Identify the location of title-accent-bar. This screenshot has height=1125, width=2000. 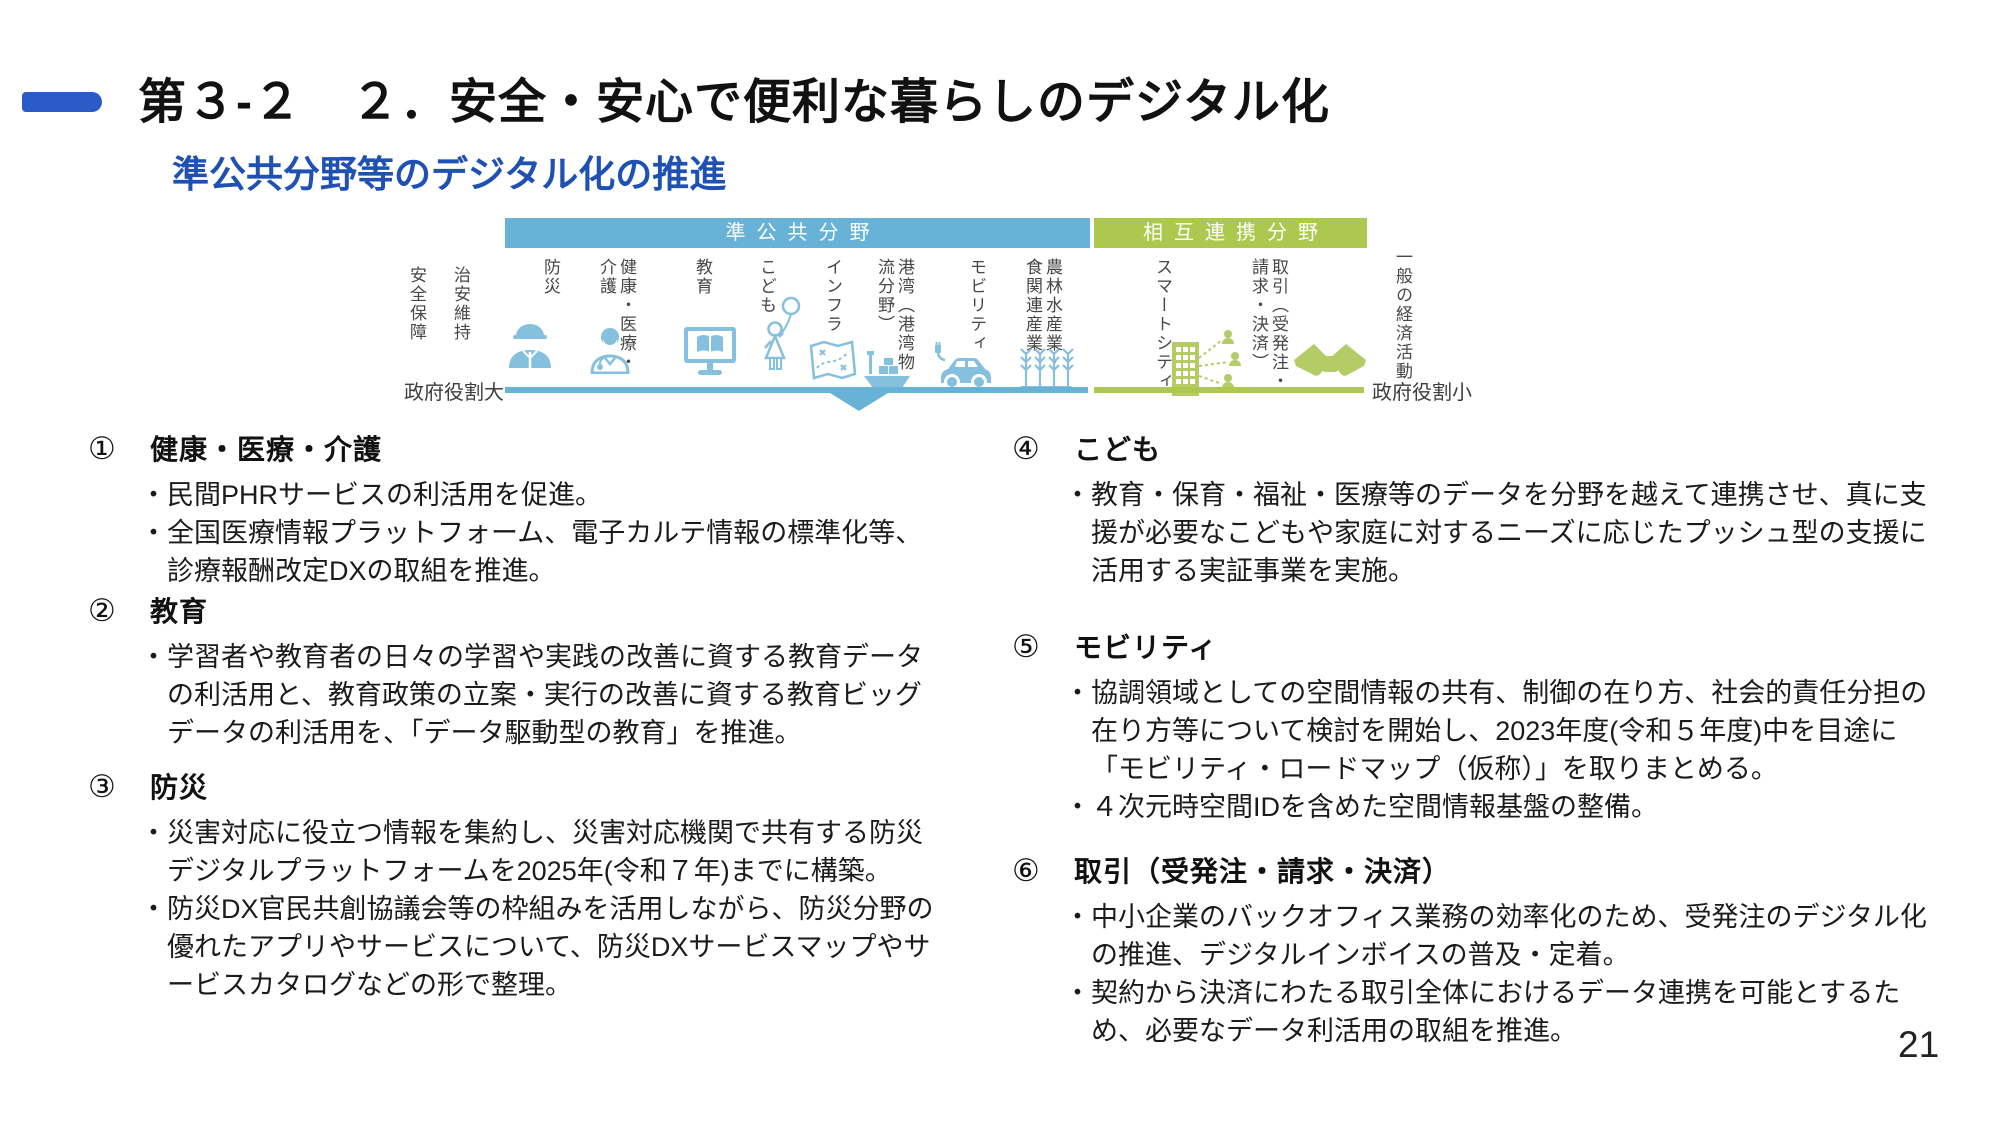
(62, 102).